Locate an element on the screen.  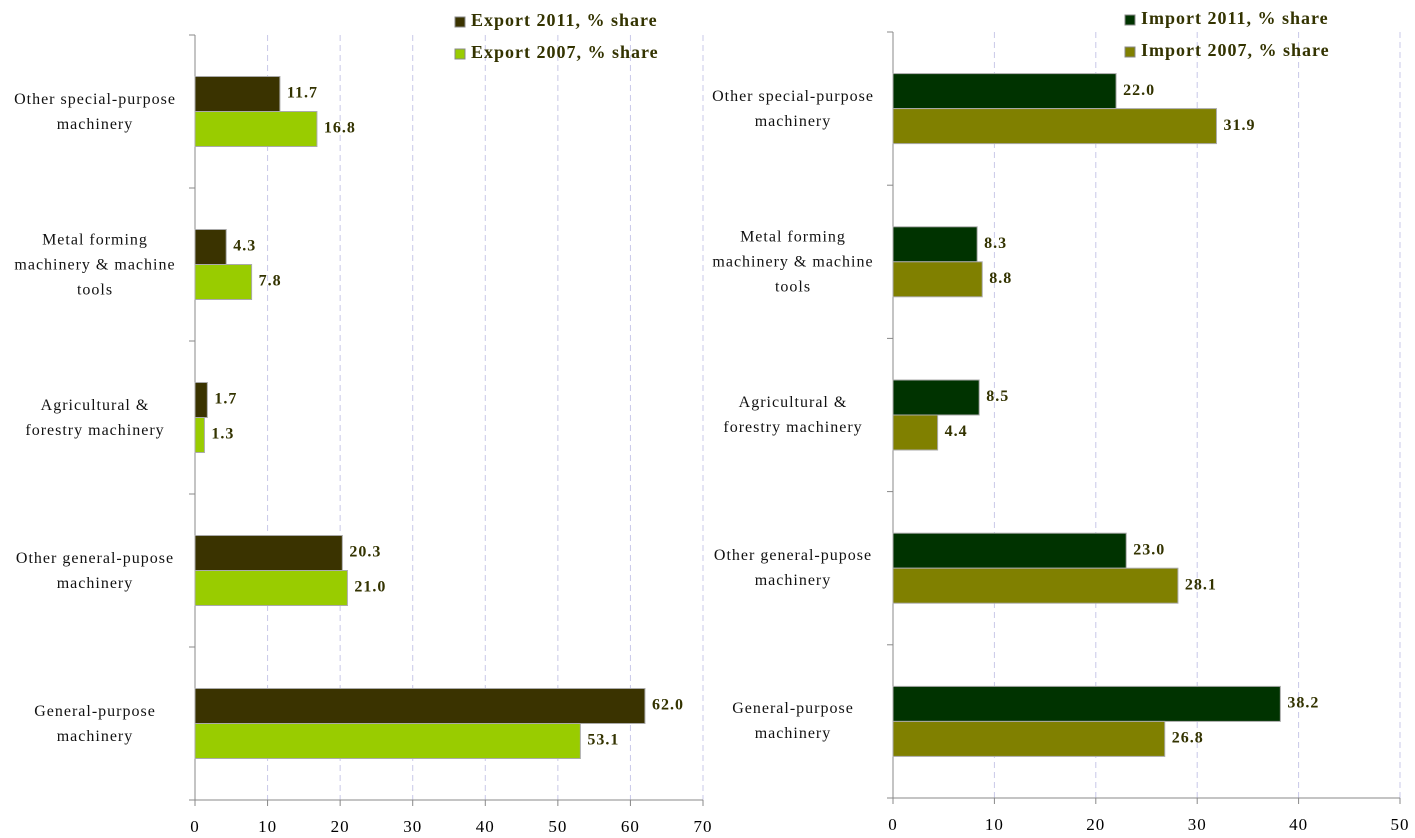
legend-label: Export 2011, % share is located at coordinates (564, 20).